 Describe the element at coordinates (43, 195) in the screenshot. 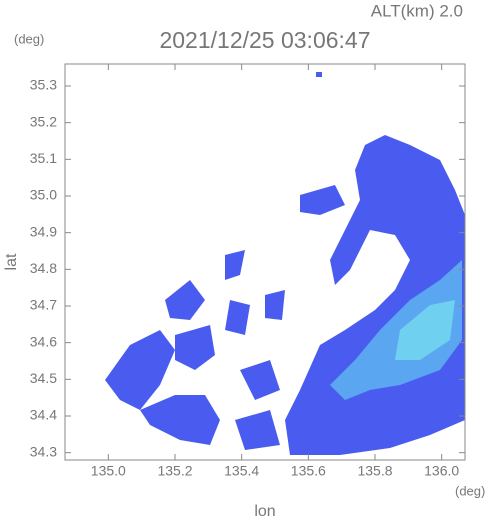

I see `y-tick-label: 35.0` at that location.